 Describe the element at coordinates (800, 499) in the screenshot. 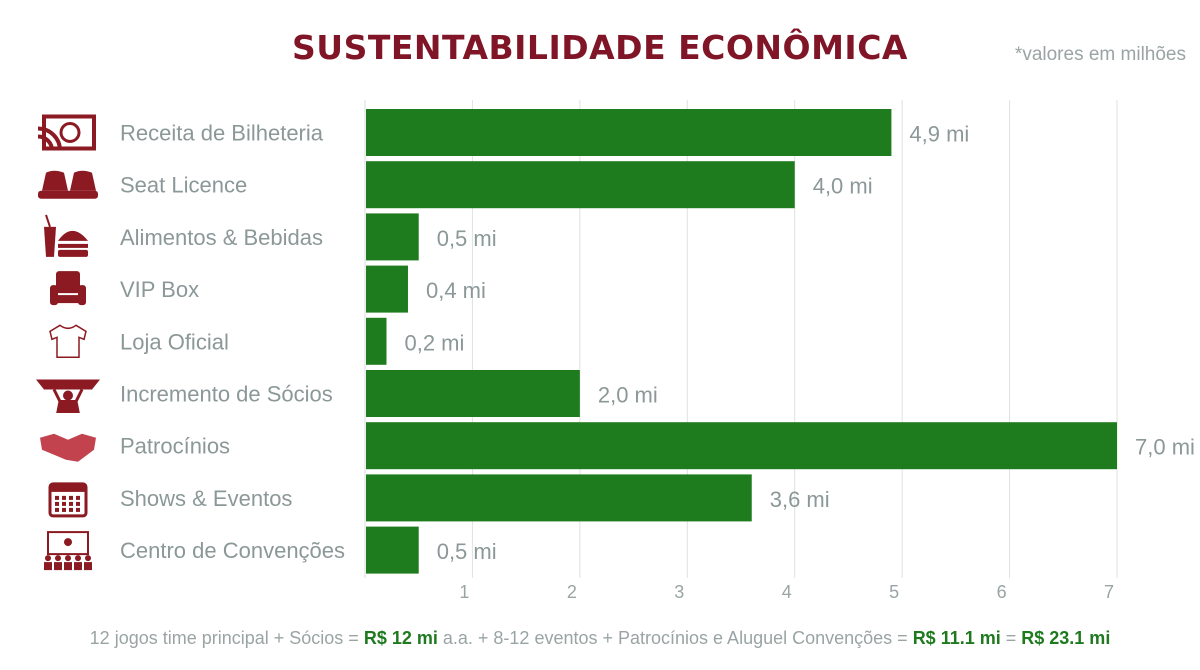

I see `data-label: 3,6 mi` at that location.